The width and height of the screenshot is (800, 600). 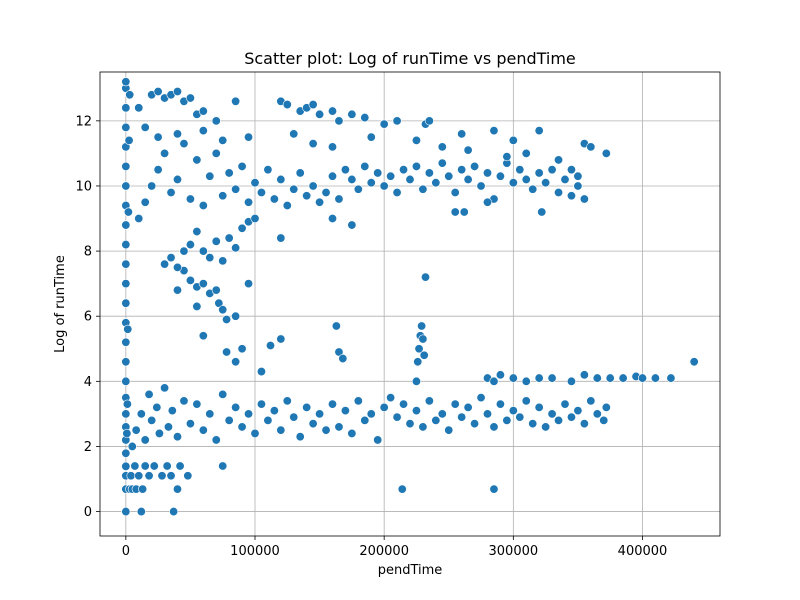 What do you see at coordinates (410, 58) in the screenshot?
I see `chart-title: Scatter plot: Log of runTime vs pendTime` at bounding box center [410, 58].